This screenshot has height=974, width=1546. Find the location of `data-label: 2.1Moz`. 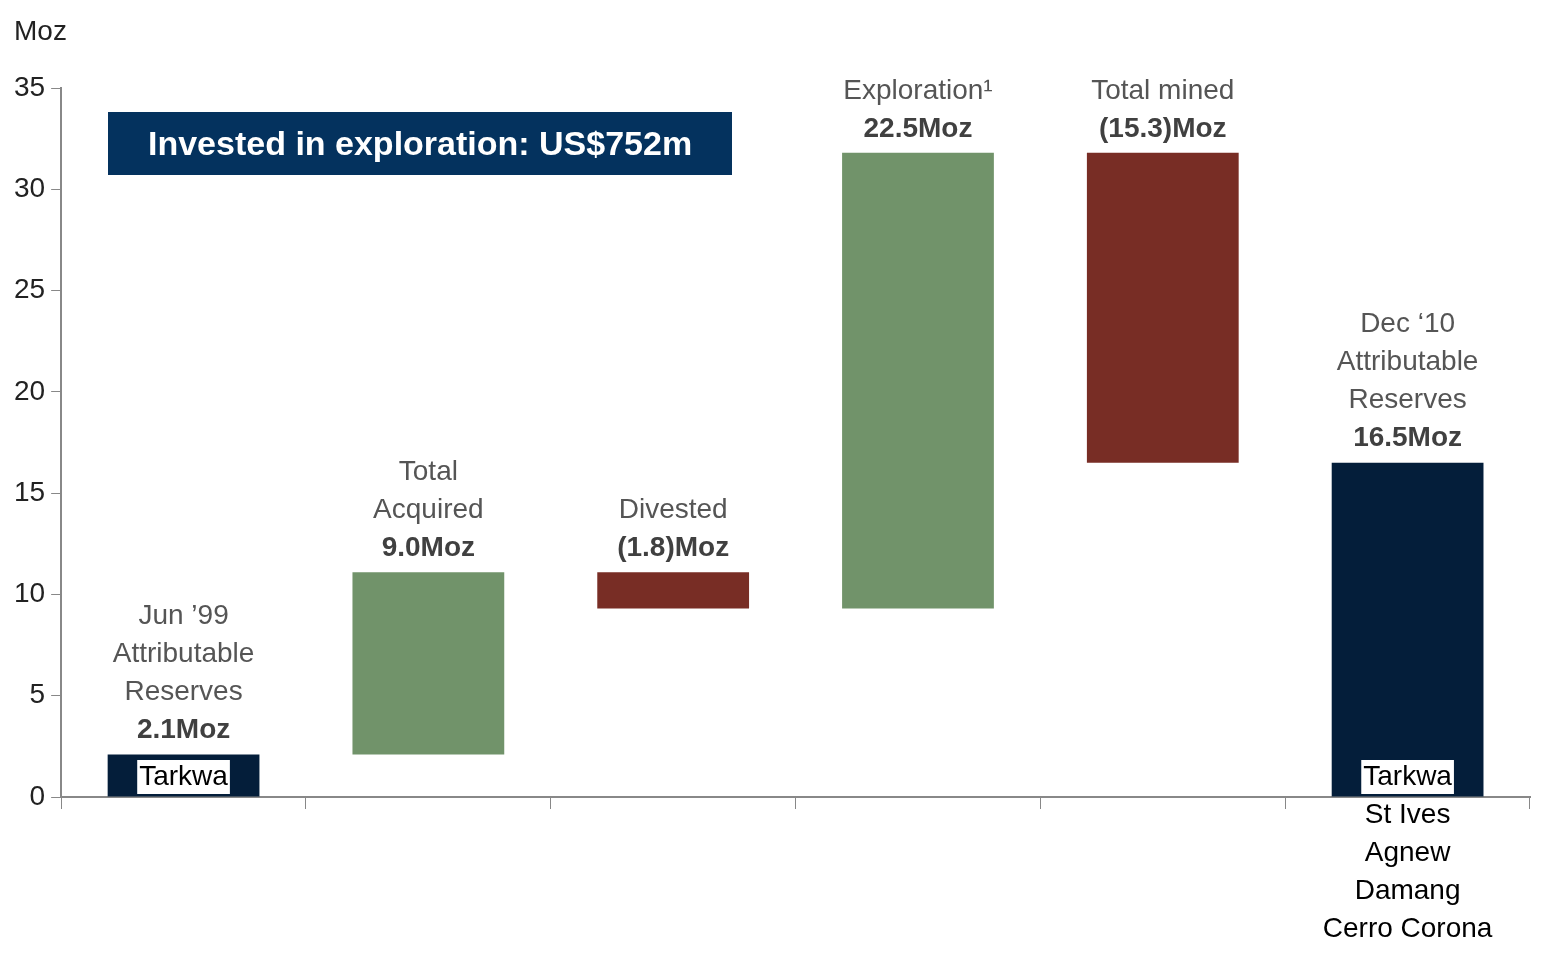

data-label: 2.1Moz is located at coordinates (183, 729).